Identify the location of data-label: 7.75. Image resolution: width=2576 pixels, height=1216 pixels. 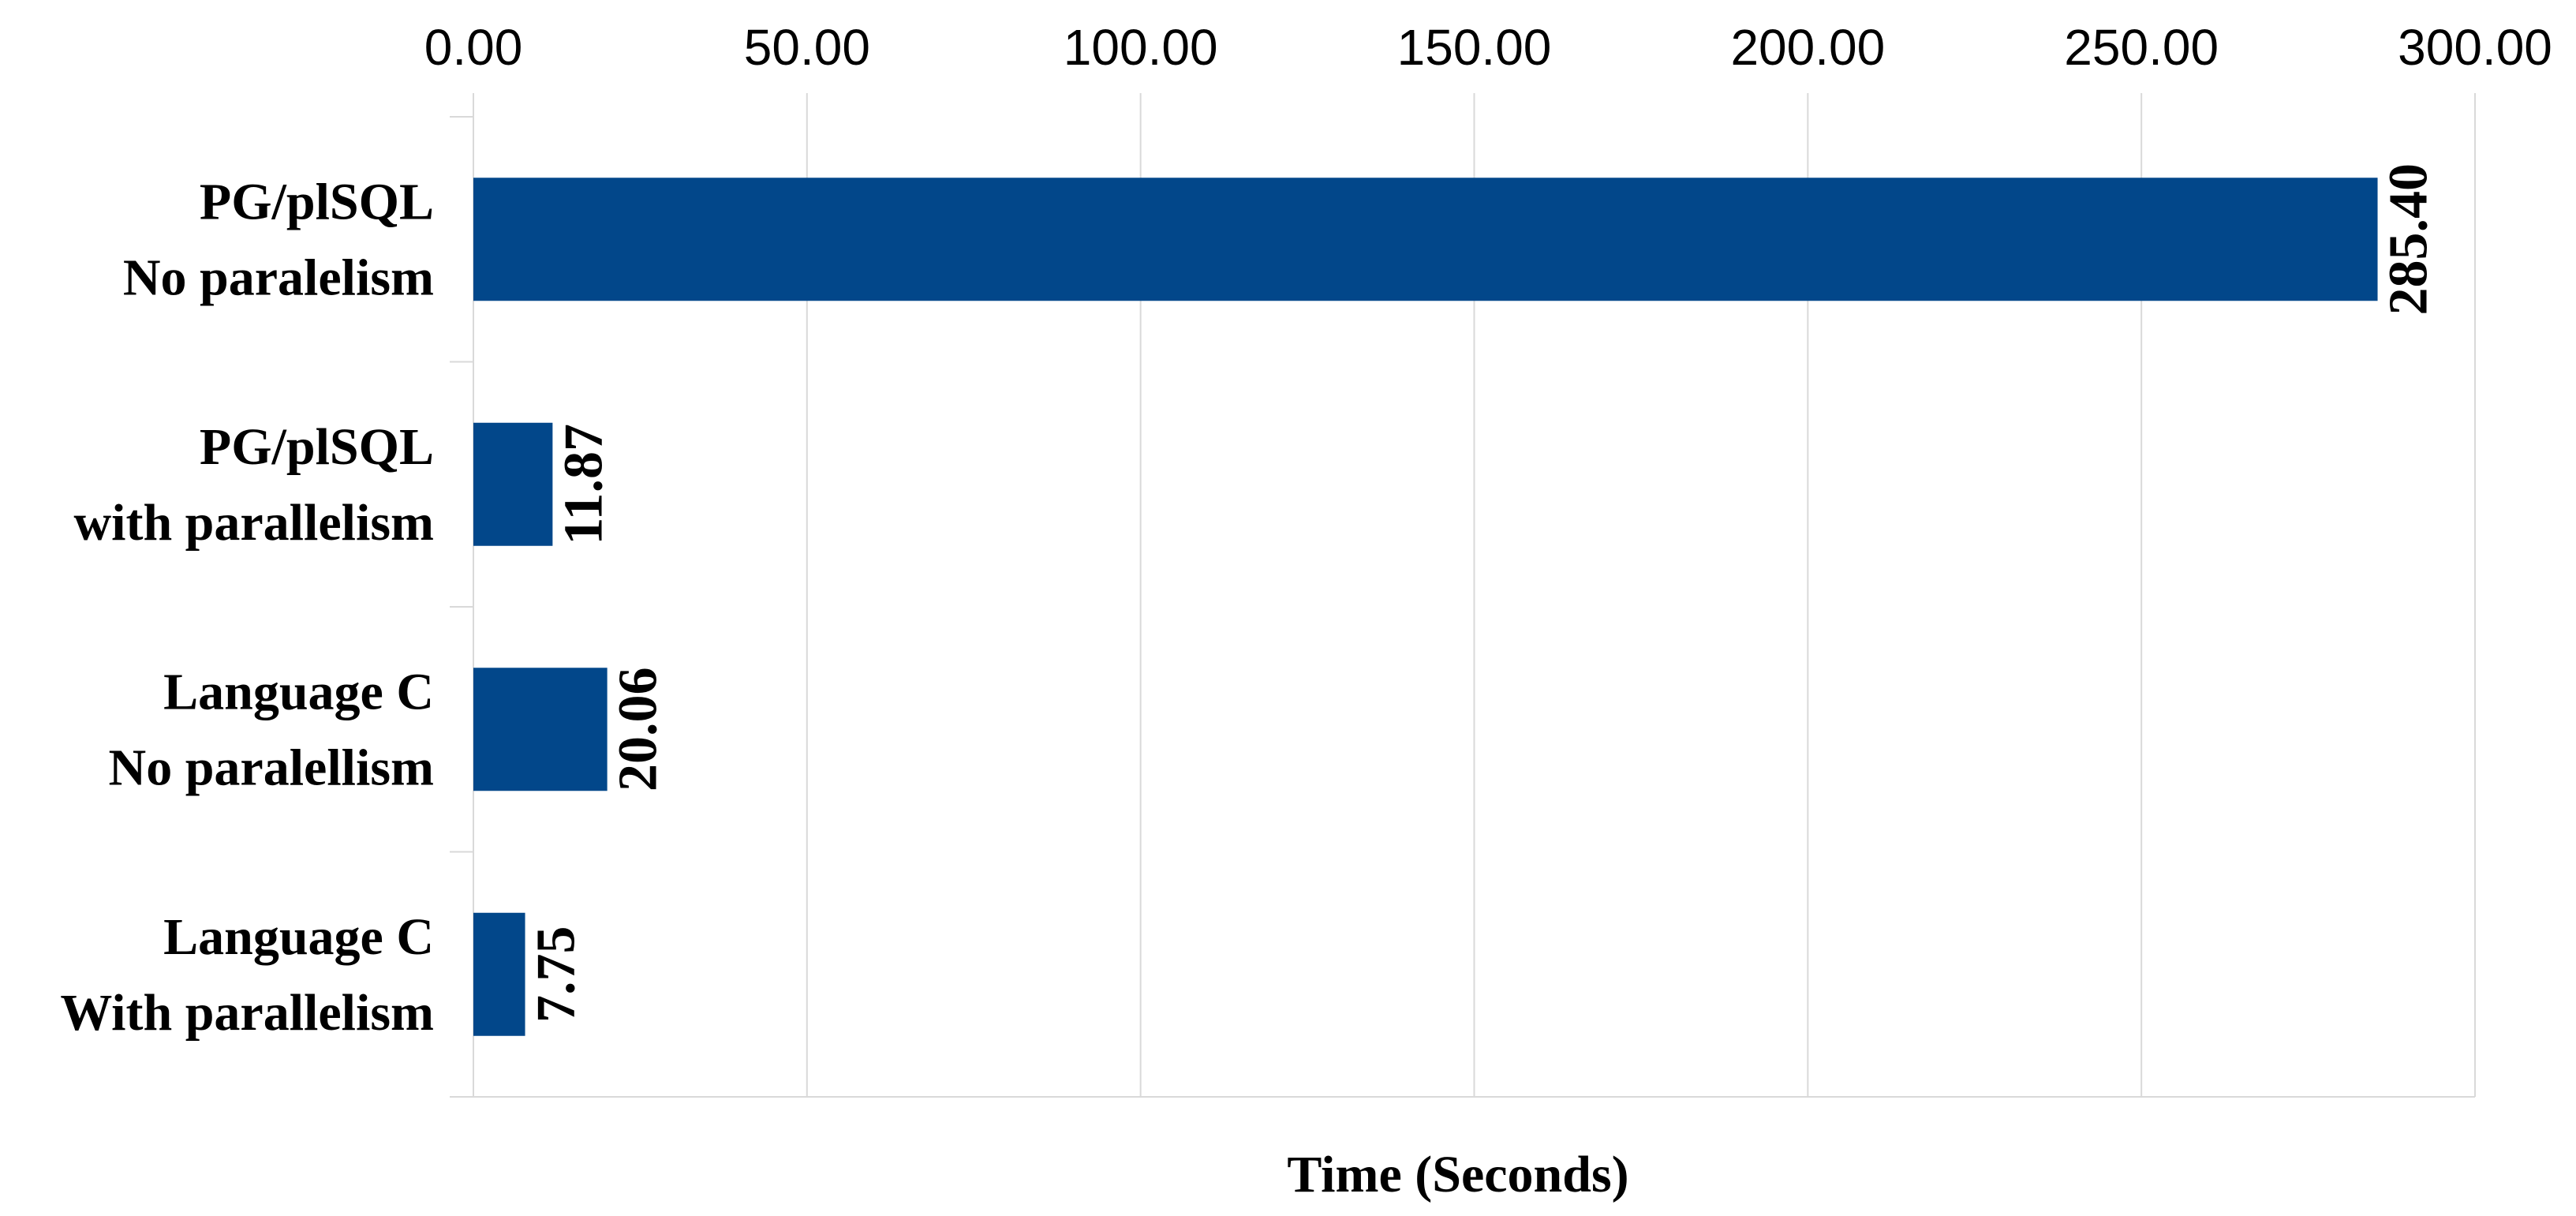
(556, 975).